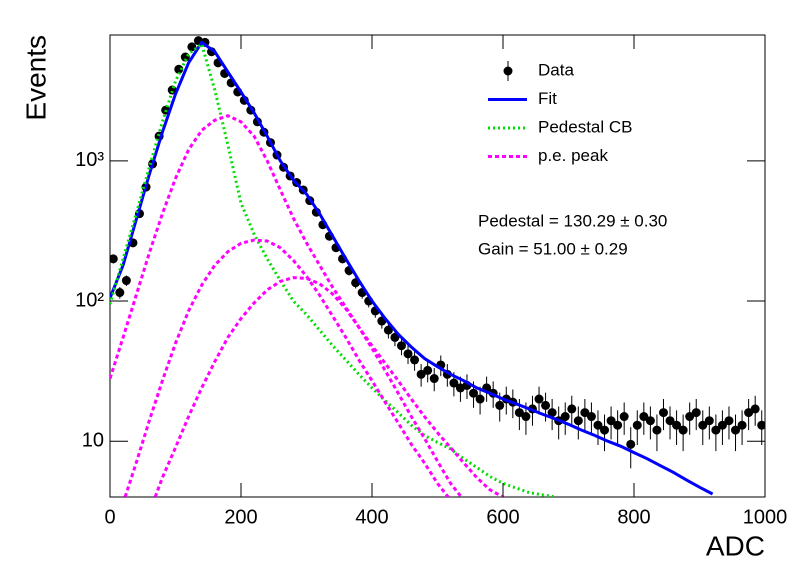  Describe the element at coordinates (35, 78) in the screenshot. I see `y-axis-title: Events` at that location.